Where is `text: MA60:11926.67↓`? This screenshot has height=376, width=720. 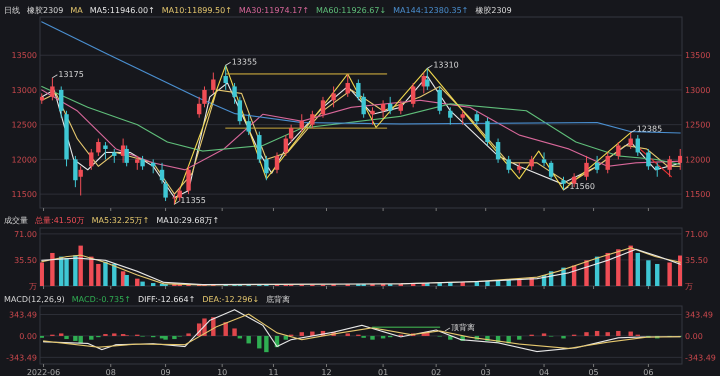 text: MA60:11926.67↓ is located at coordinates (351, 10).